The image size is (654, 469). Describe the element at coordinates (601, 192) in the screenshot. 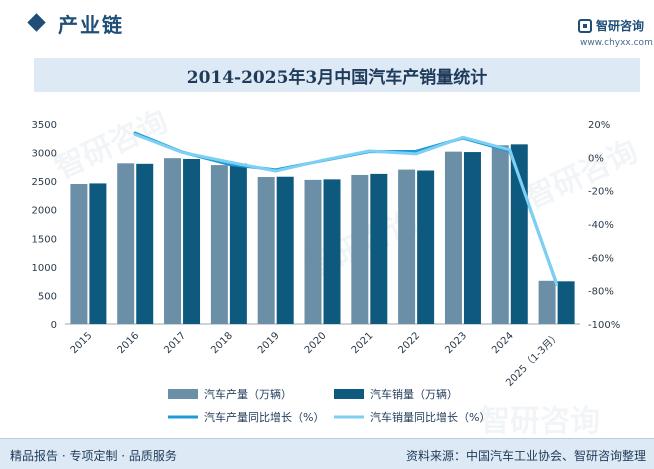

I see `y-right-tick-label: -20%` at that location.